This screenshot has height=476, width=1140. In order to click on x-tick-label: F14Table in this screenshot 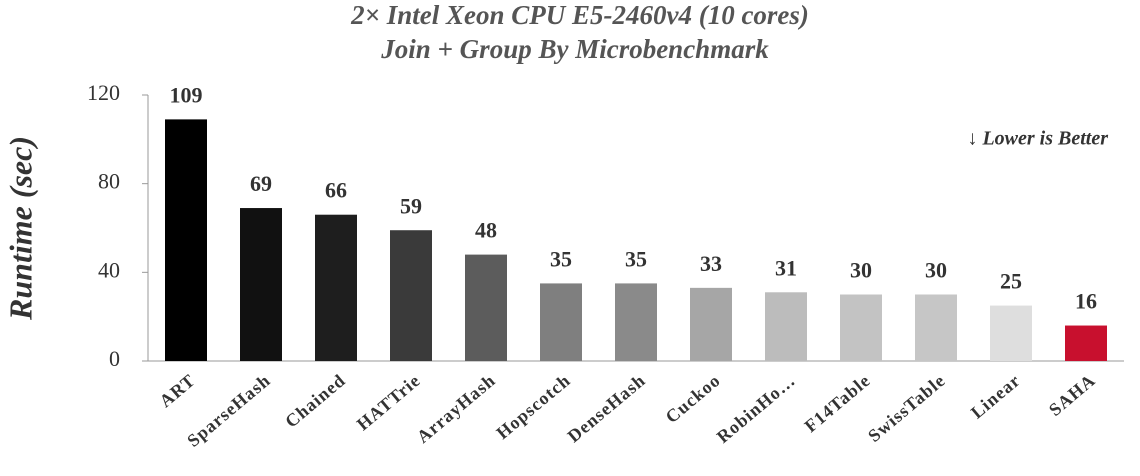, I will do `click(838, 403)`.